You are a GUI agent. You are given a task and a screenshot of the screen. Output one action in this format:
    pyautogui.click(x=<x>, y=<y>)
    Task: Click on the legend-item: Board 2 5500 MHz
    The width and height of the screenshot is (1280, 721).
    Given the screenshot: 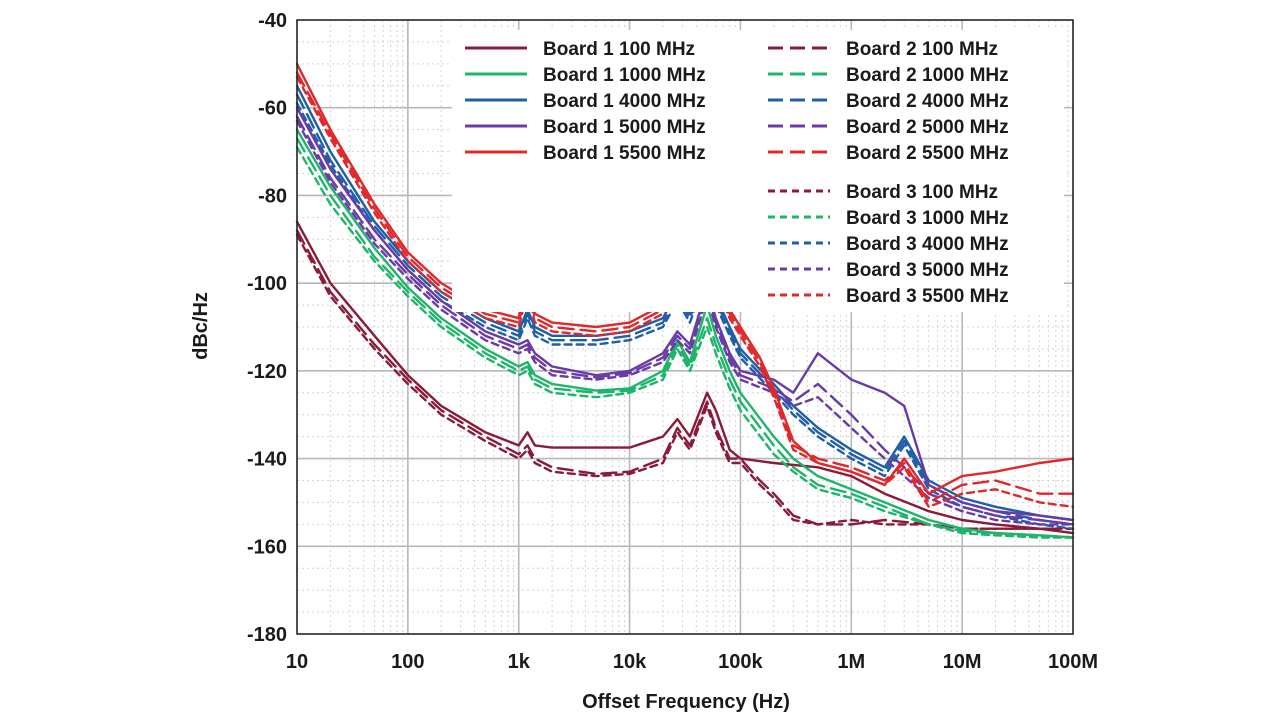 What is the action you would take?
    pyautogui.click(x=888, y=153)
    